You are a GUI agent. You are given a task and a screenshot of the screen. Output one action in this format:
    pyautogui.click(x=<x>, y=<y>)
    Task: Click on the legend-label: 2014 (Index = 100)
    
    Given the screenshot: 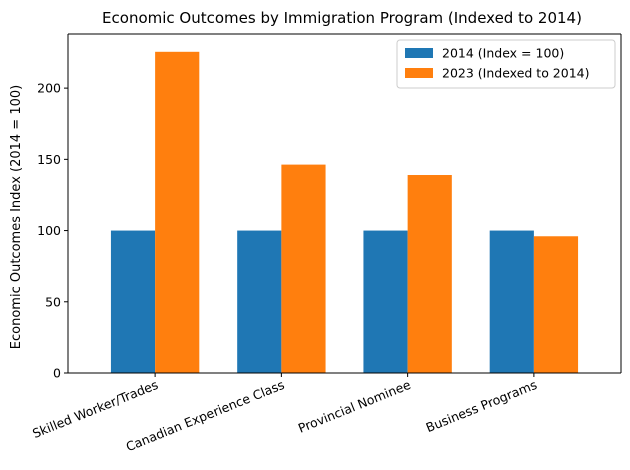 What is the action you would take?
    pyautogui.click(x=503, y=53)
    